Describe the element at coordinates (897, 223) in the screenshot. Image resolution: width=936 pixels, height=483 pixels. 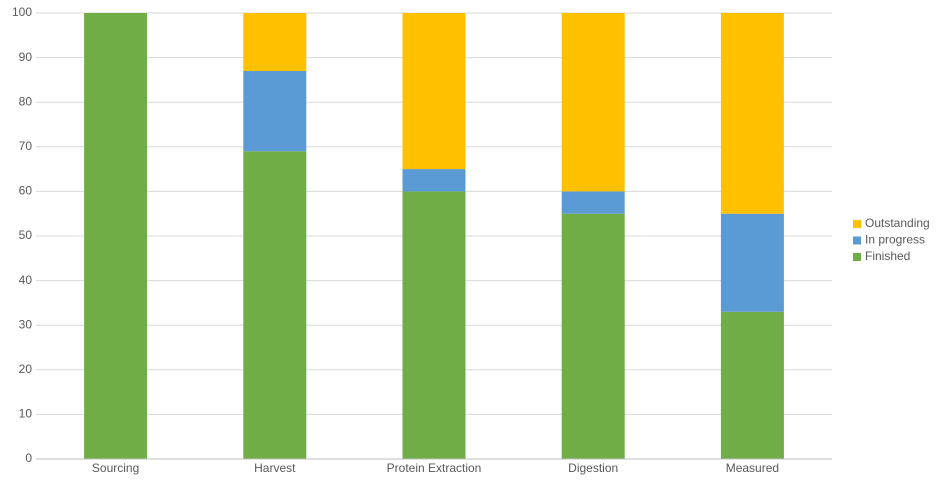
I see `legend-label: Outstanding` at that location.